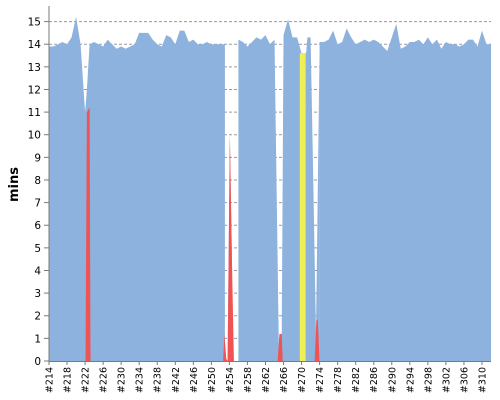 Image resolution: width=500 pixels, height=400 pixels. Describe the element at coordinates (338, 380) in the screenshot. I see `x-tick-label: #278` at that location.